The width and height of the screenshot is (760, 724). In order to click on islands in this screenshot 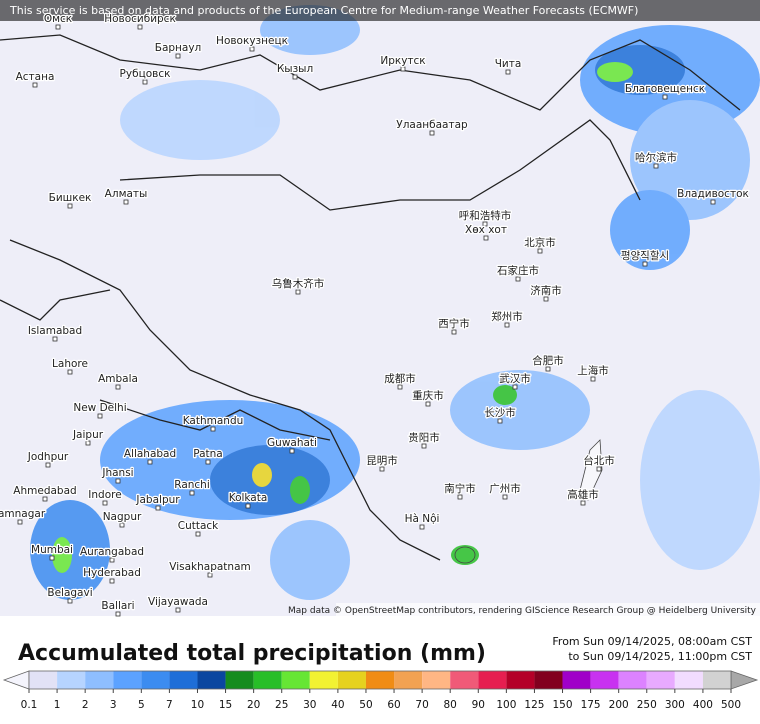, I will do `click(528, 501)`.